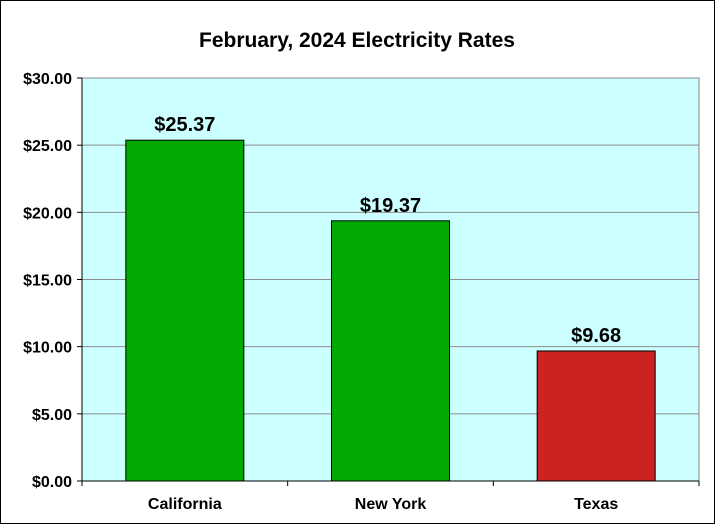  I want to click on chart-title: February, 2024 Electricity Rates, so click(357, 40).